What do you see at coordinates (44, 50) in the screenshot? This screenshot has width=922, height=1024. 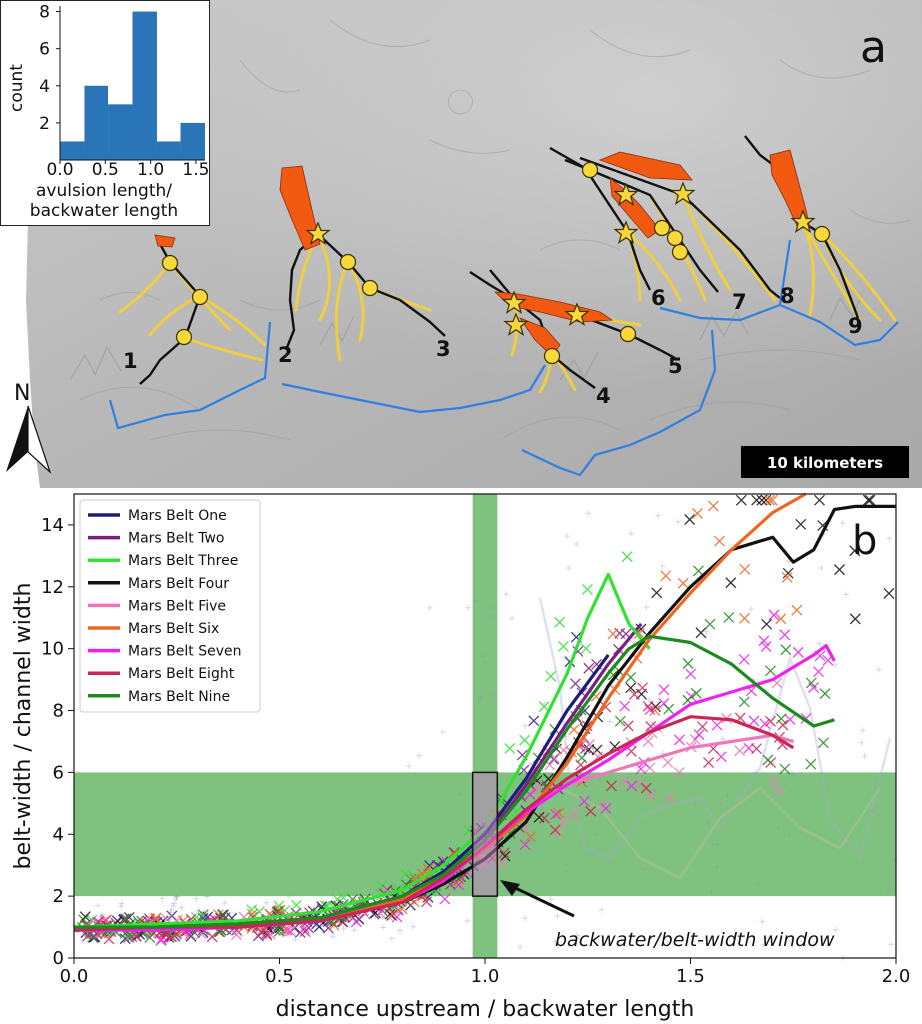 I see `histogram-ytick-label: 6` at bounding box center [44, 50].